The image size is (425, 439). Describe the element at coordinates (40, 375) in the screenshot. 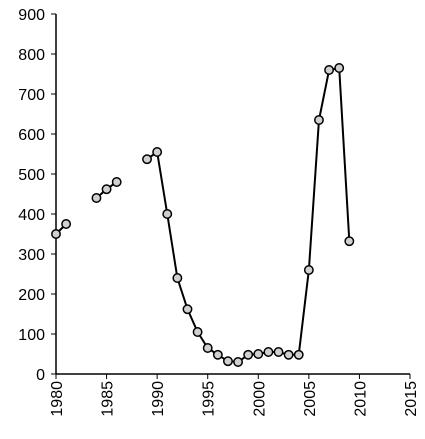

I see `y-tick-label: 0` at that location.